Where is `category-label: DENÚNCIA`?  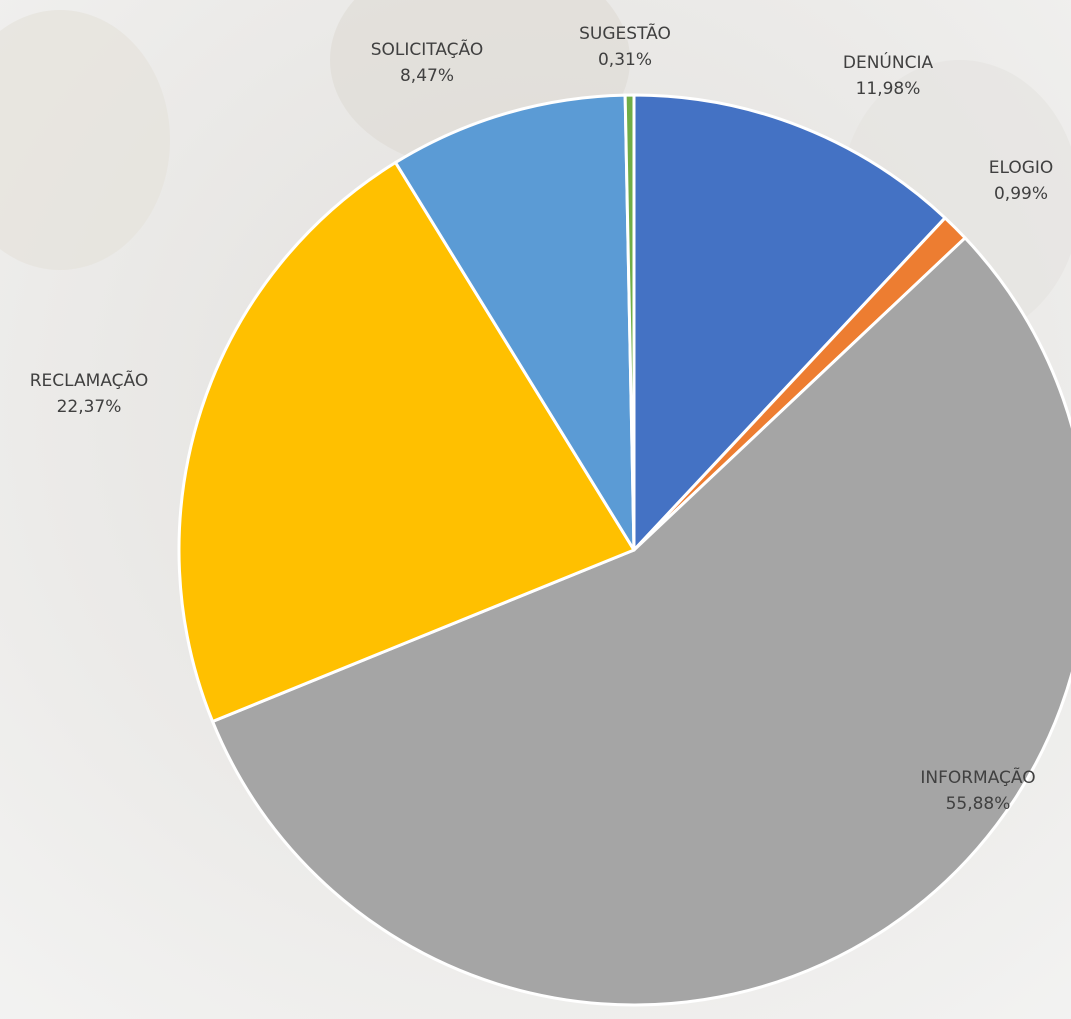 category-label: DENÚNCIA is located at coordinates (888, 62).